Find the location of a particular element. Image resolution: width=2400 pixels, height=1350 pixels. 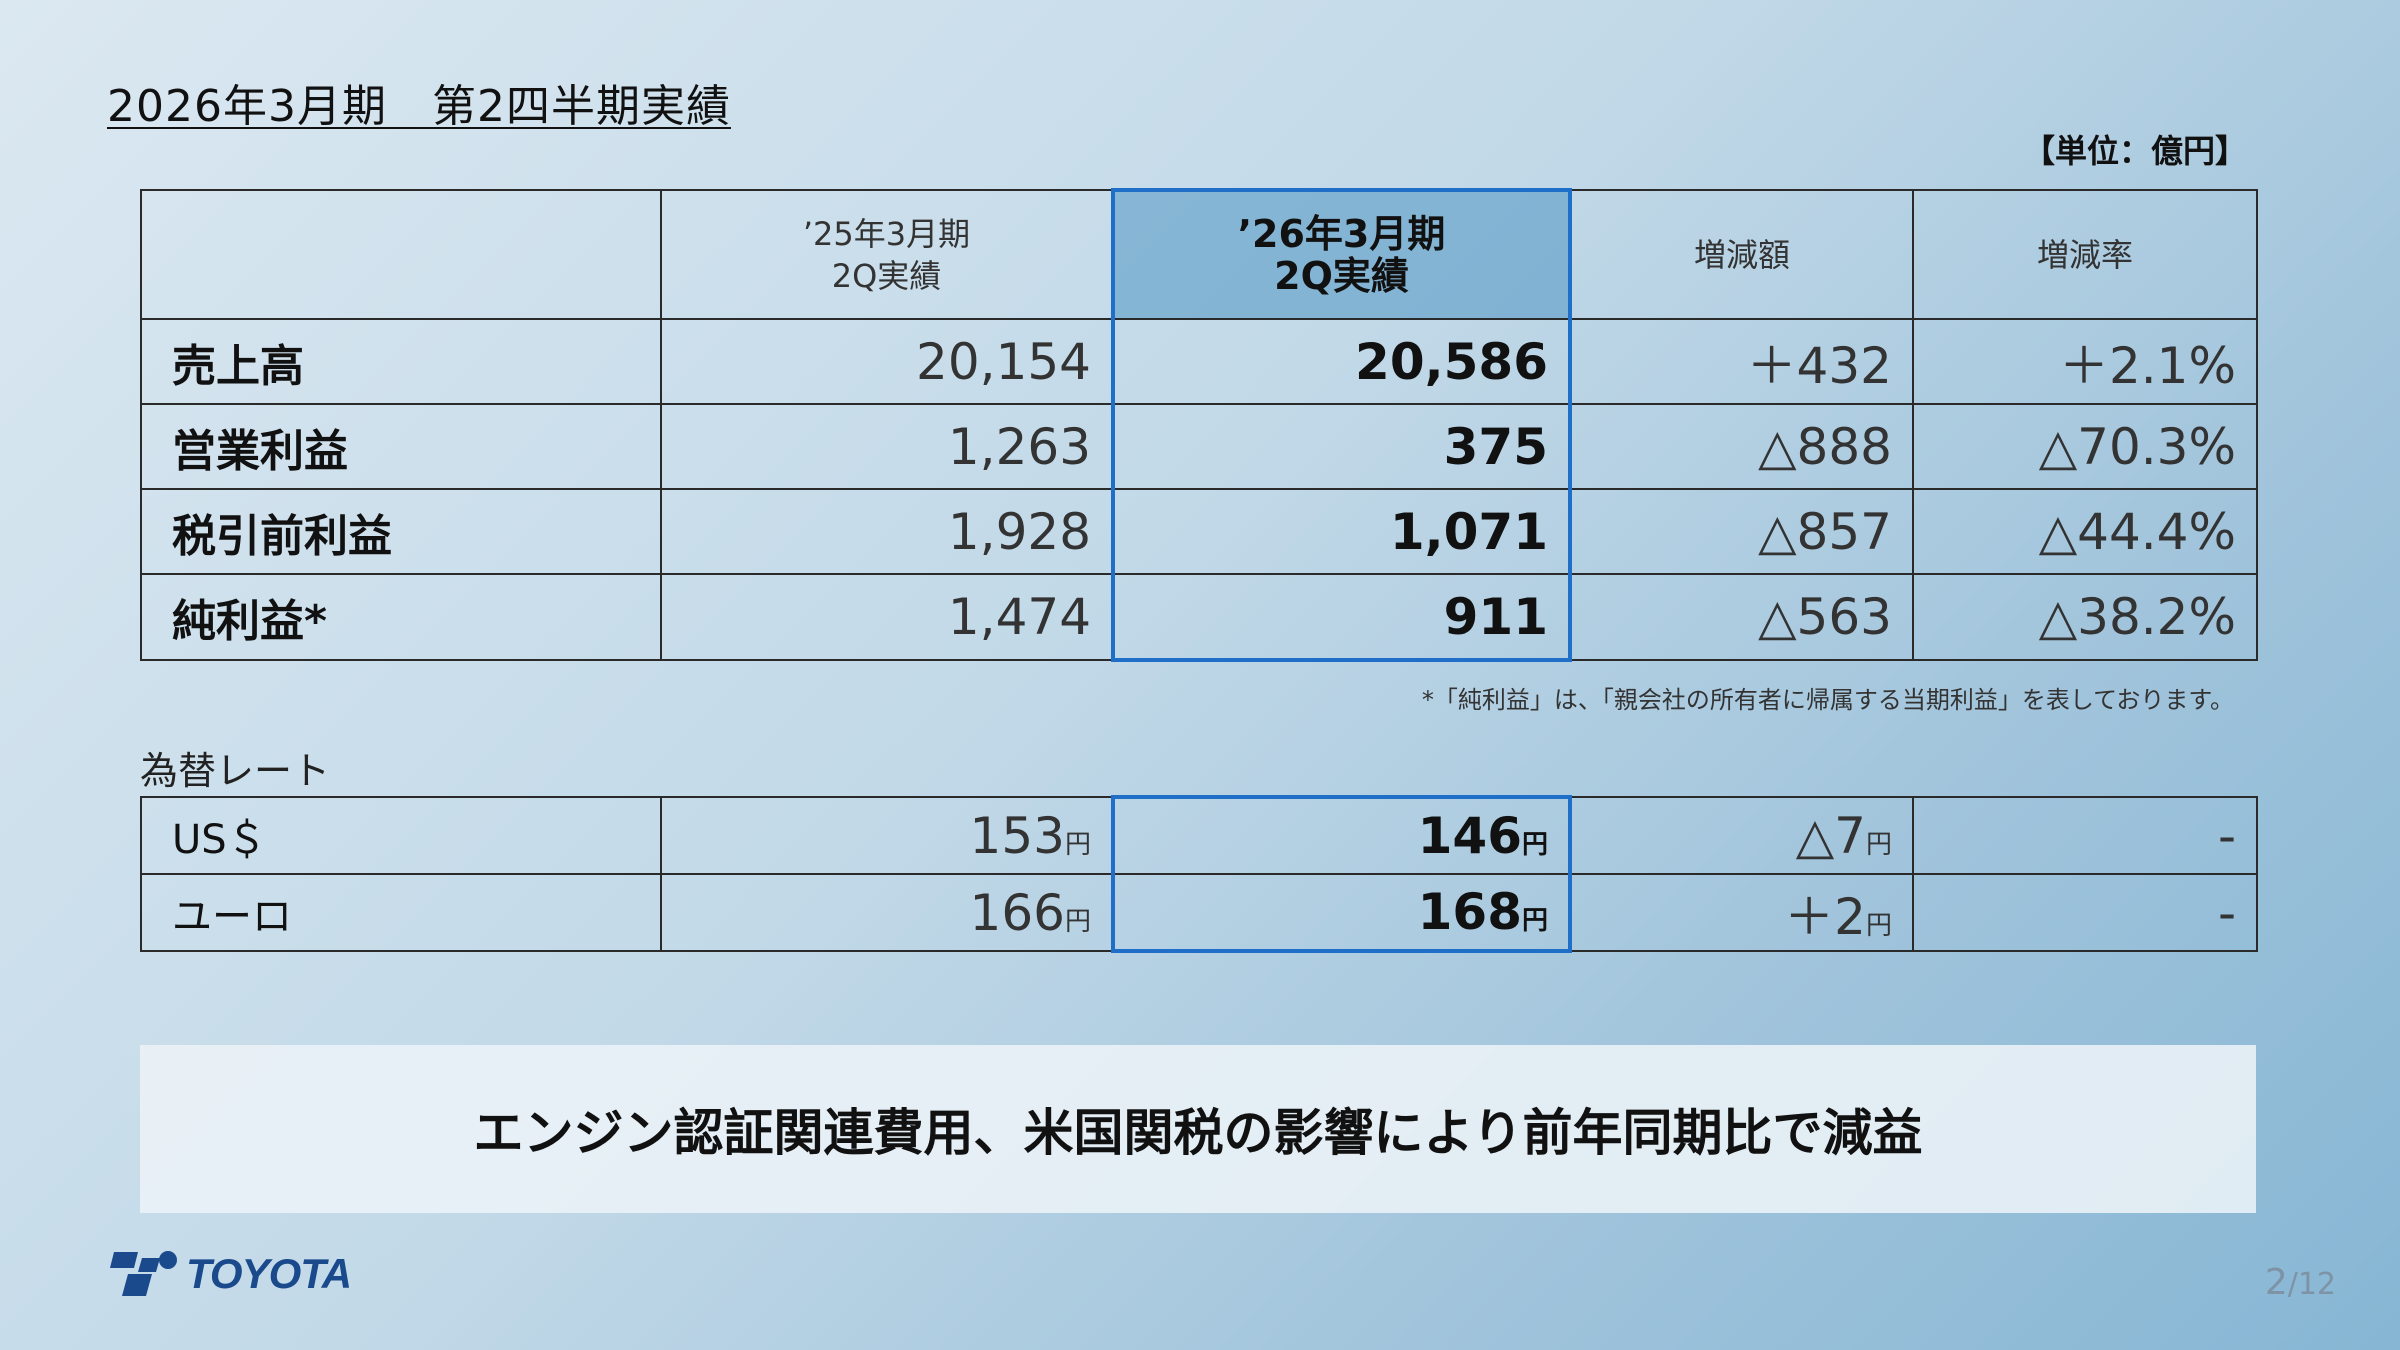

row-label: 純利益* is located at coordinates (401, 617).